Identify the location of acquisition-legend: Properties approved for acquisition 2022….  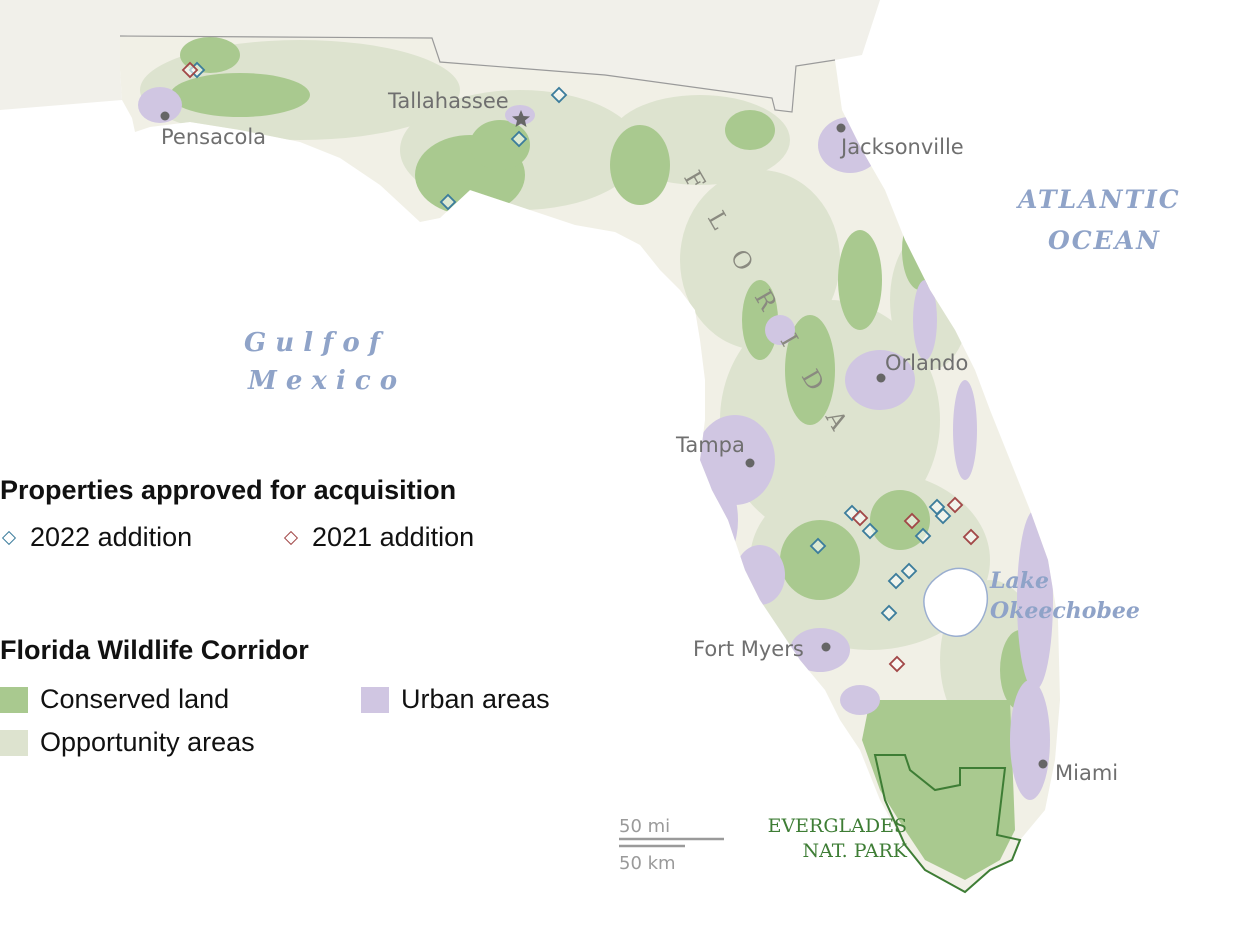
(237, 514).